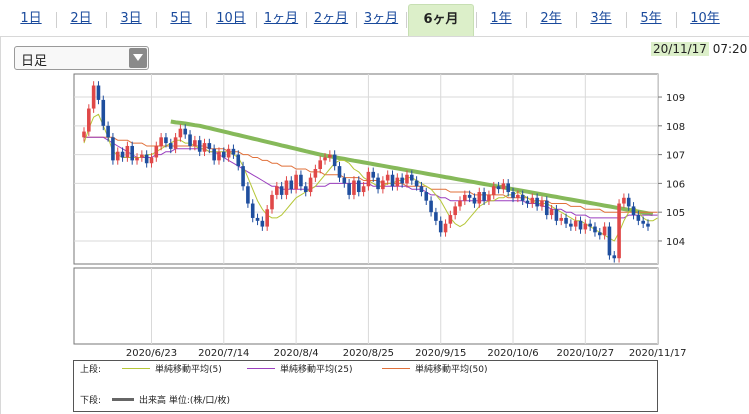  What do you see at coordinates (171, 401) in the screenshot?
I see `legend-item-volume: 出来高 単位:(株/口/枚)` at bounding box center [171, 401].